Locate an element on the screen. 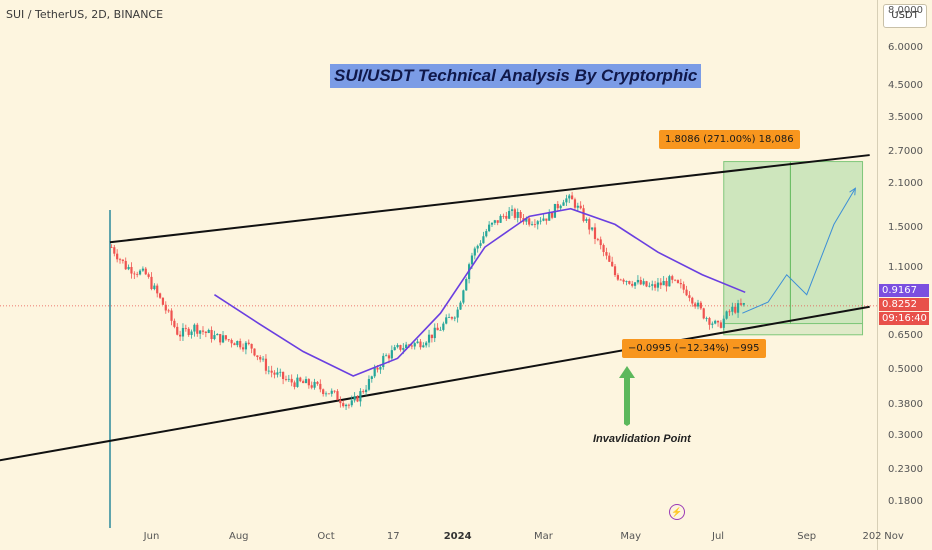 This screenshot has height=550, width=932. time-tick: 202 is located at coordinates (872, 536).